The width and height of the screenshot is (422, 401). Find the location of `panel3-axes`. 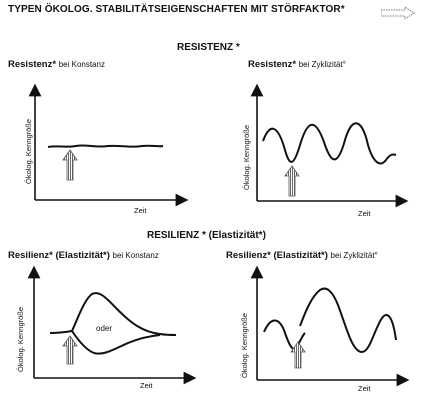

panel3-axes is located at coordinates (112, 325).